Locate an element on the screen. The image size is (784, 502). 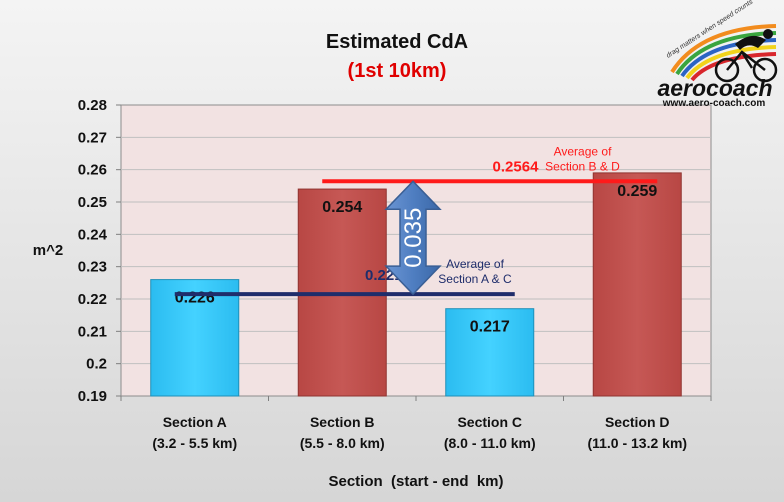
double-headed-arrow-icon is located at coordinates (413, 238).